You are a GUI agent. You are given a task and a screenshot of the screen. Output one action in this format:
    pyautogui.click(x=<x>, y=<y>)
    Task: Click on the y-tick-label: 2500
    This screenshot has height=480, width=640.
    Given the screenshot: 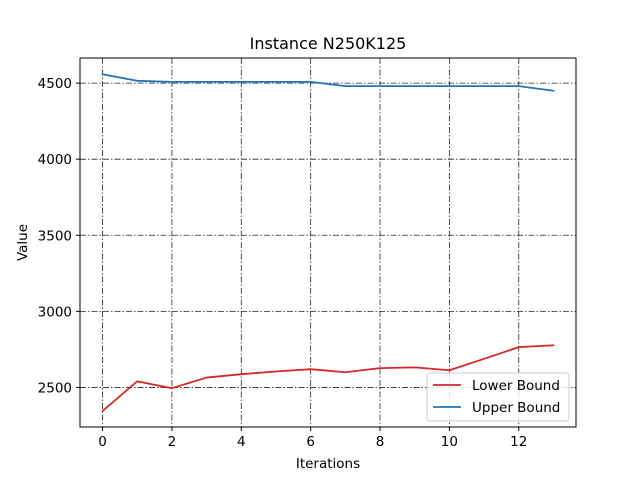 What is the action you would take?
    pyautogui.click(x=55, y=388)
    